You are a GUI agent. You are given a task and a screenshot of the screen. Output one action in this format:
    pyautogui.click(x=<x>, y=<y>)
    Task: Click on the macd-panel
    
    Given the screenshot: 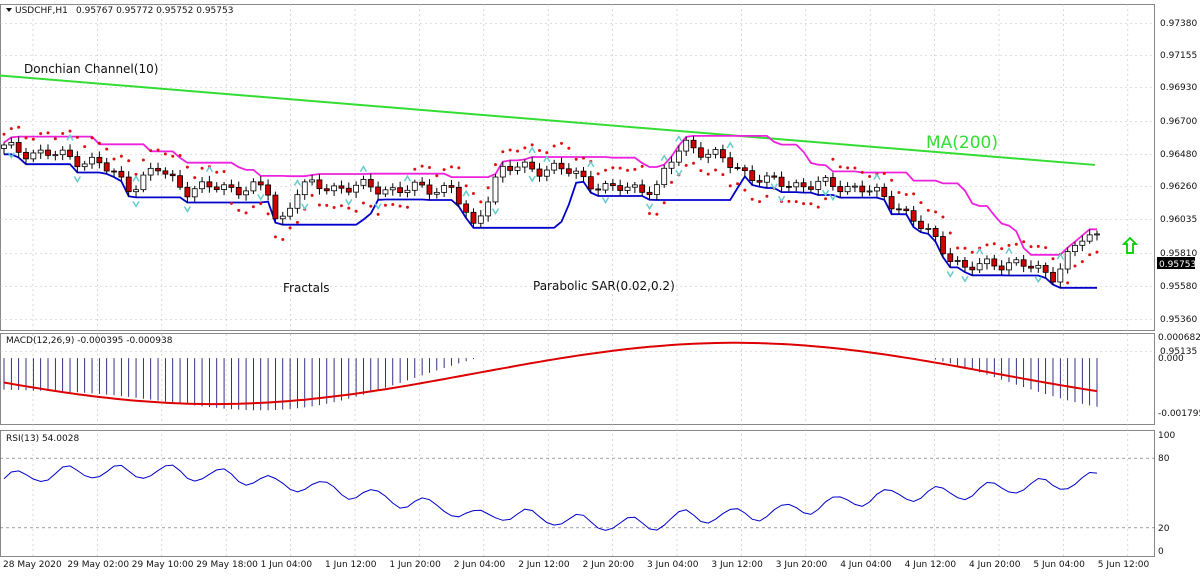 What is the action you would take?
    pyautogui.click(x=550, y=376)
    